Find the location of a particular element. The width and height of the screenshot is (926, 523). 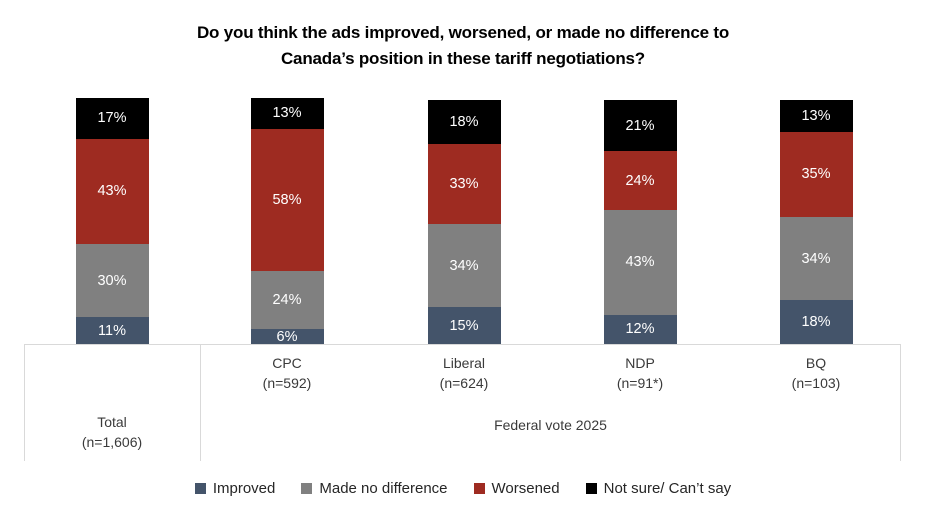

bar-segment: 15% is located at coordinates (464, 325).